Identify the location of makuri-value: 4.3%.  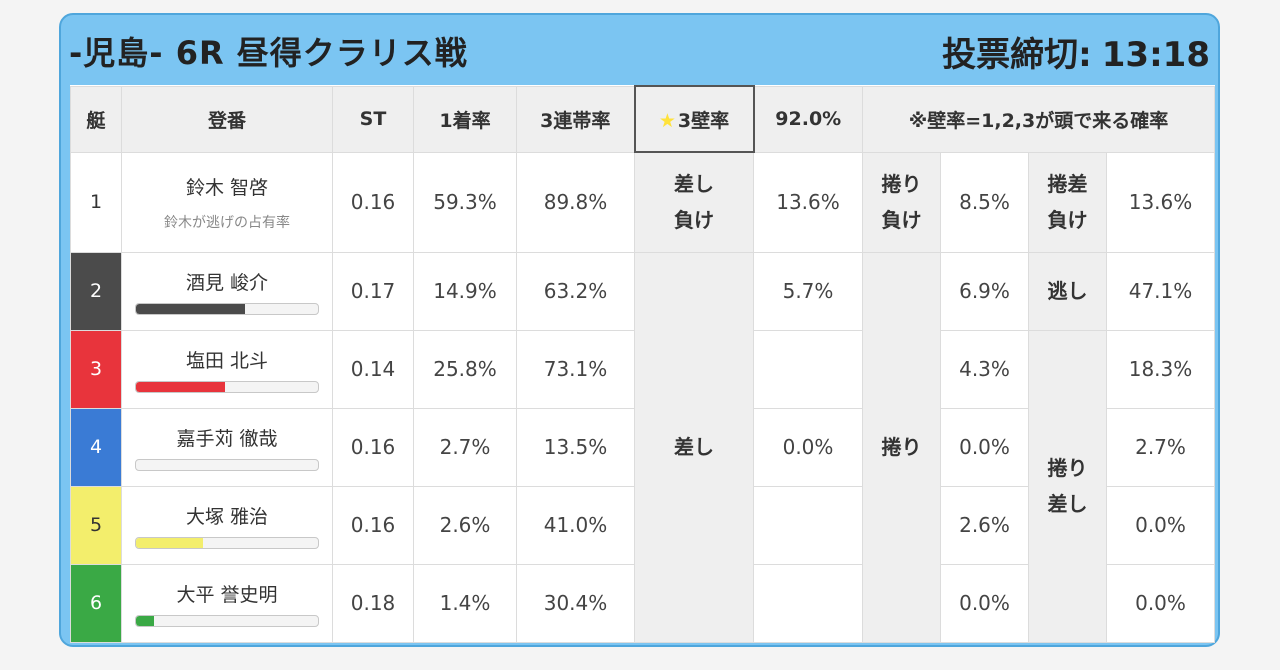
(984, 369).